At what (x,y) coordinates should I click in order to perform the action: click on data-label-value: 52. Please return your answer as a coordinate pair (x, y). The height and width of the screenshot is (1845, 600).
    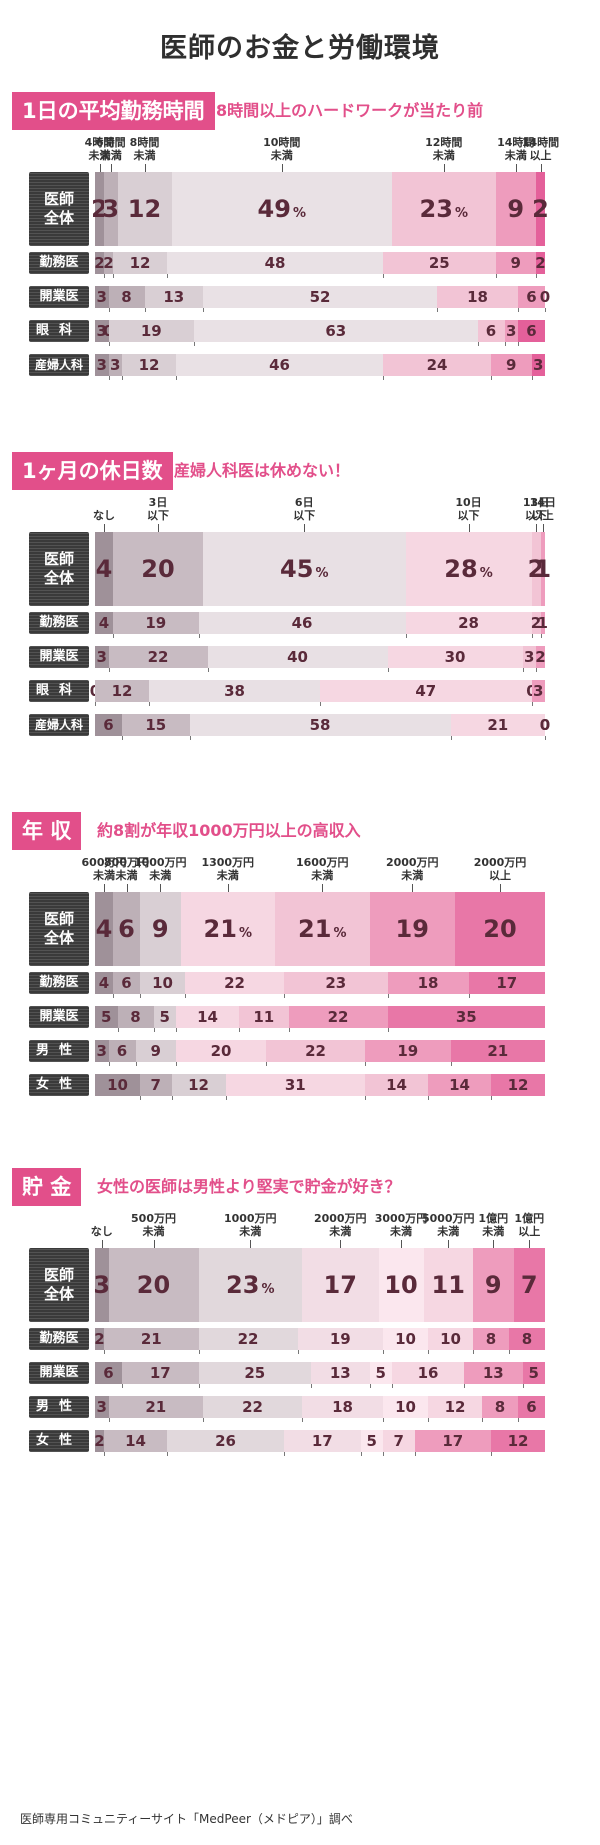
    Looking at the image, I should click on (320, 297).